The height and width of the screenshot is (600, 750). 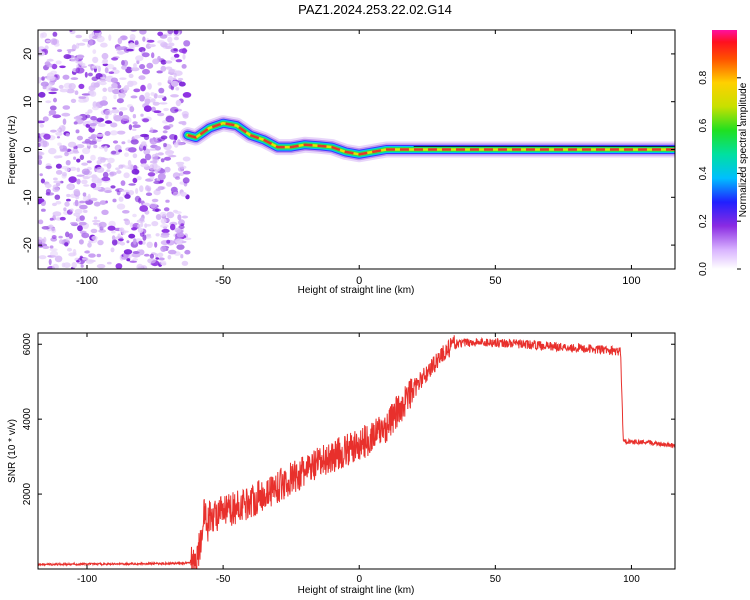 What do you see at coordinates (631, 281) in the screenshot?
I see `x-tick-label: 100` at bounding box center [631, 281].